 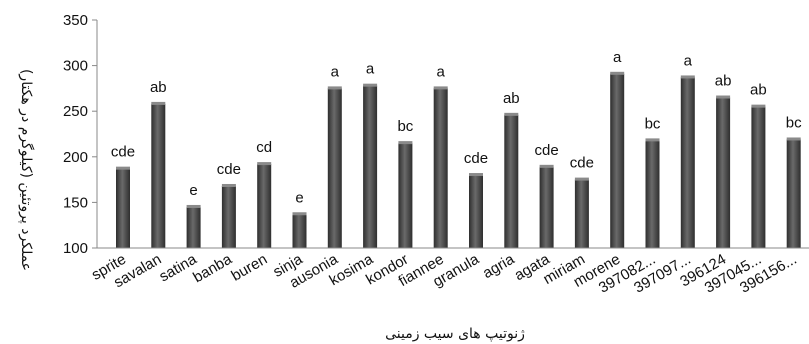 I want to click on x-axis-title: ژنوتیپ های سیب زمینی, so click(x=455, y=334).